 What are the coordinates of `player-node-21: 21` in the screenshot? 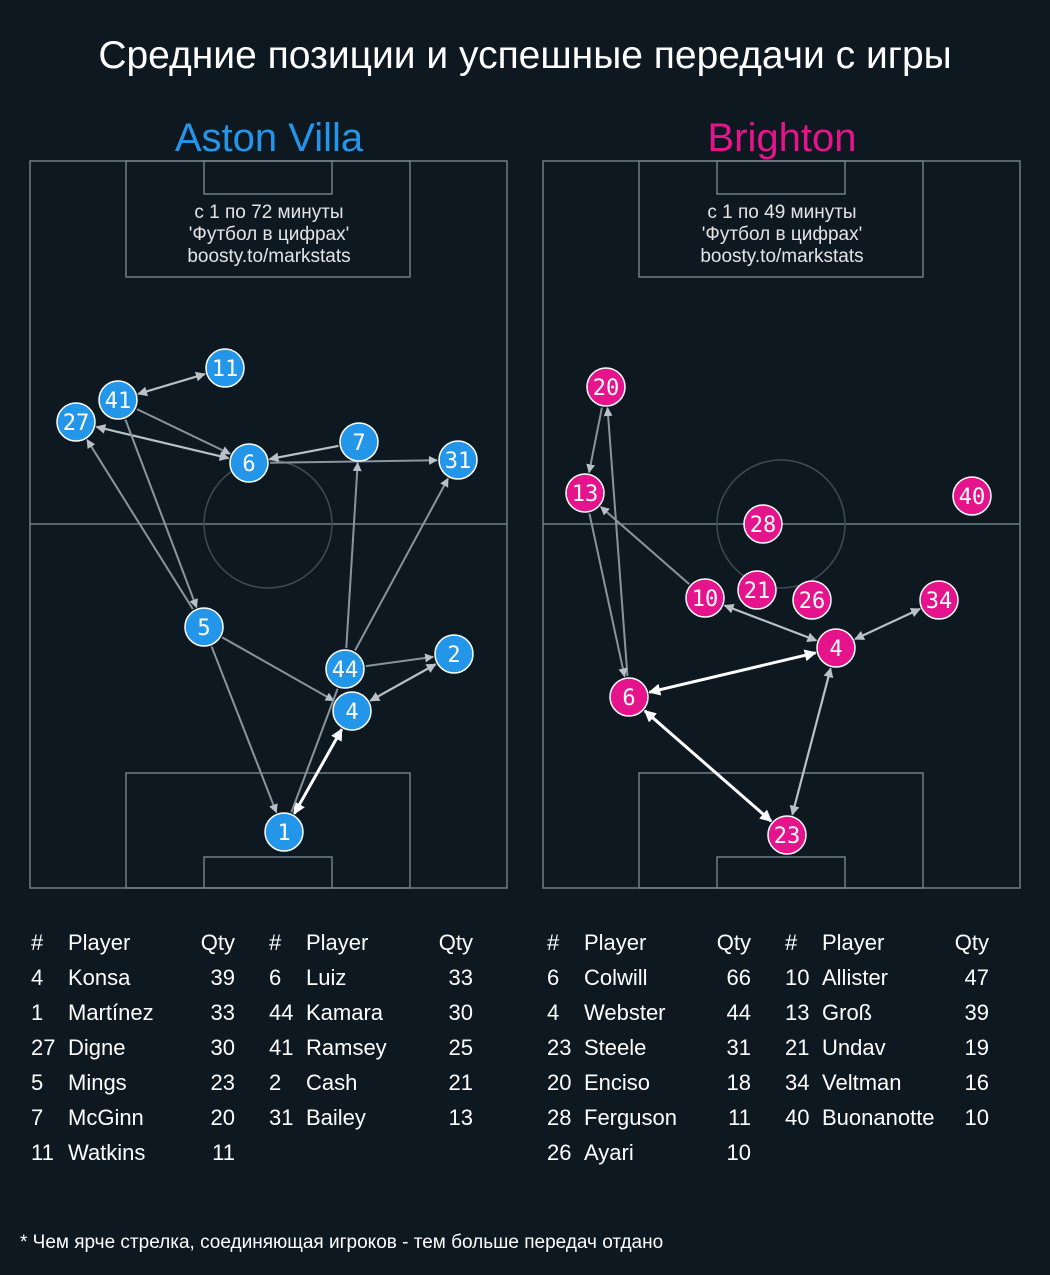 It's located at (757, 590).